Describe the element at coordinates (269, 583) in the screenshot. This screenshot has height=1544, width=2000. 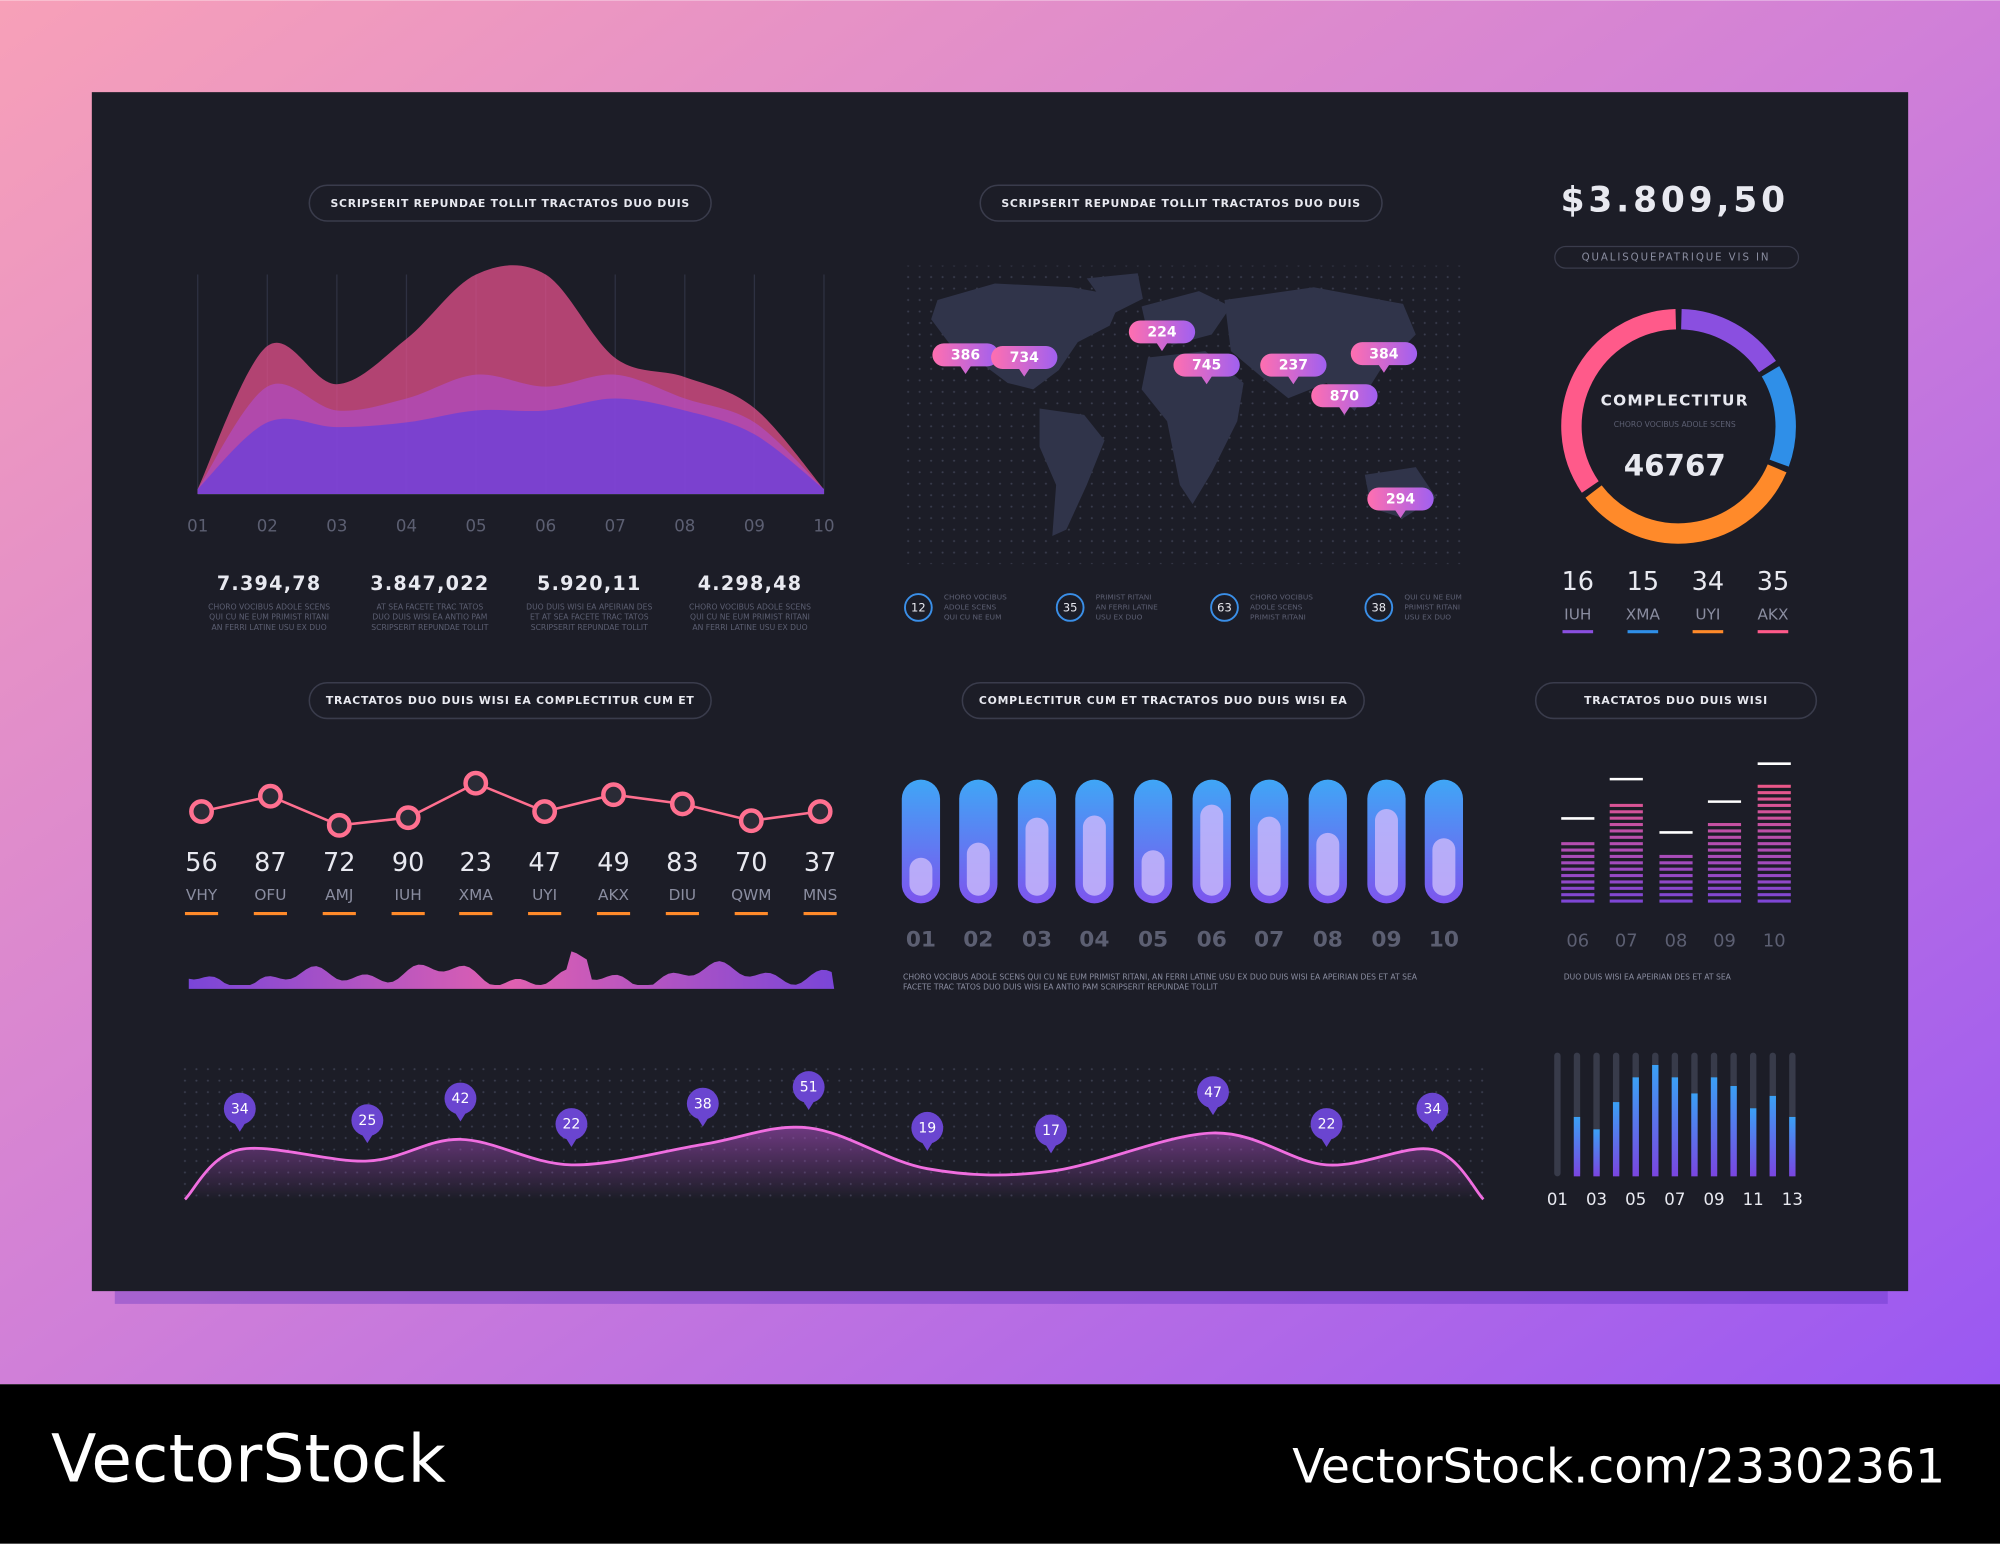
I see `stat-value: 7.394,78` at that location.